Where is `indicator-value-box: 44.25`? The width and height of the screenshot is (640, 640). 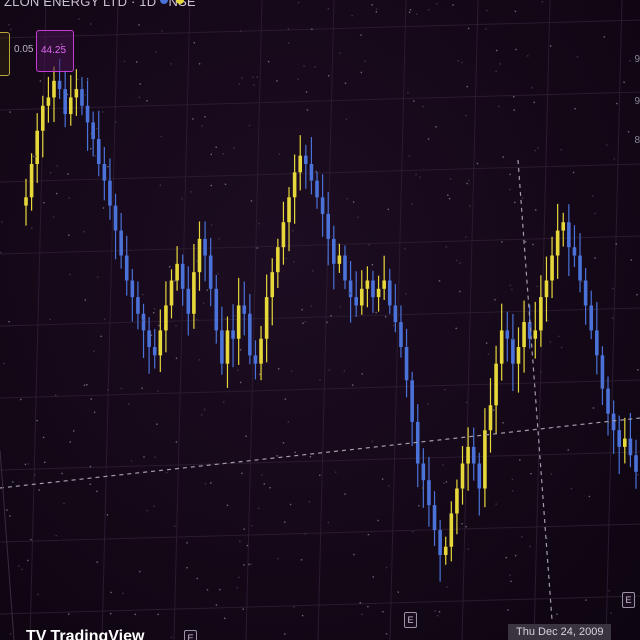
indicator-value-box: 44.25 is located at coordinates (55, 51).